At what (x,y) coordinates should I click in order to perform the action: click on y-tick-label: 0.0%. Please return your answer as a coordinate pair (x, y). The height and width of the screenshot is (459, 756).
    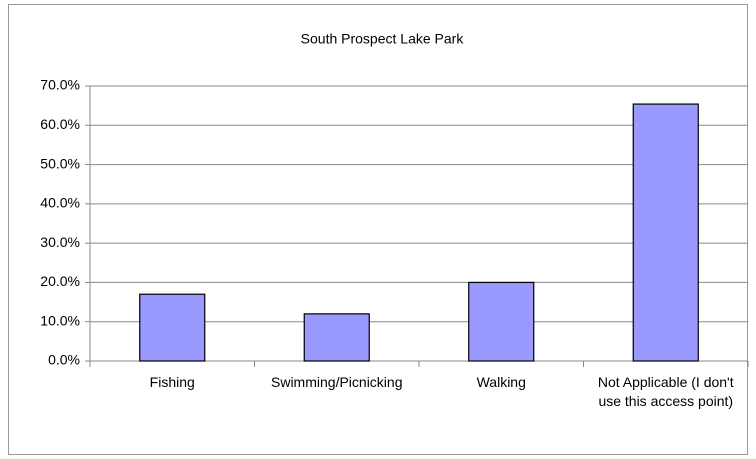
    Looking at the image, I should click on (64, 360).